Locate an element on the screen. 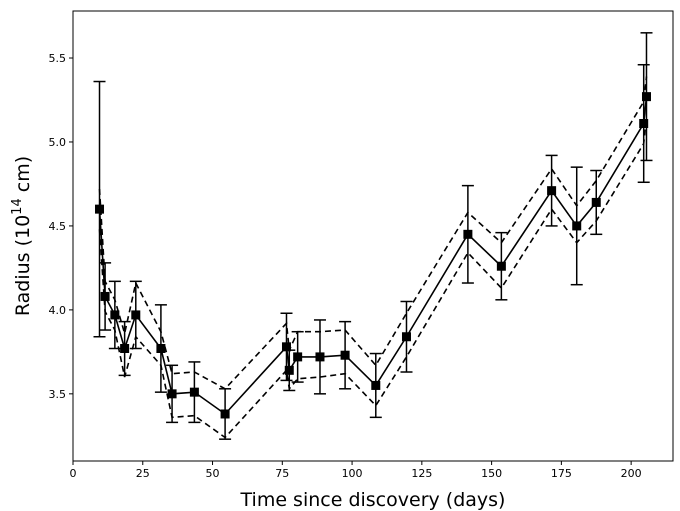 The image size is (680, 511). y-tick-label: 3.5 is located at coordinates (58, 394).